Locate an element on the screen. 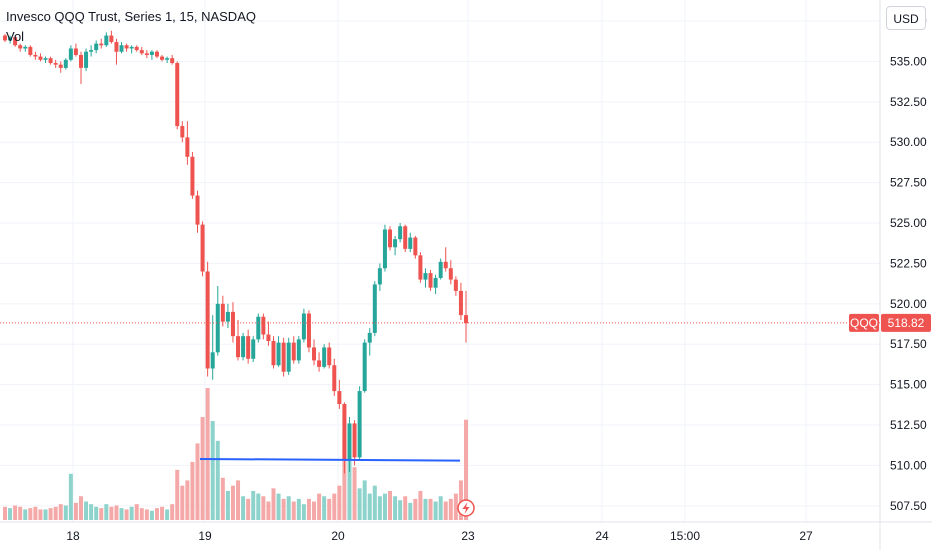 The image size is (932, 550). time-axis-label: 20 is located at coordinates (338, 536).